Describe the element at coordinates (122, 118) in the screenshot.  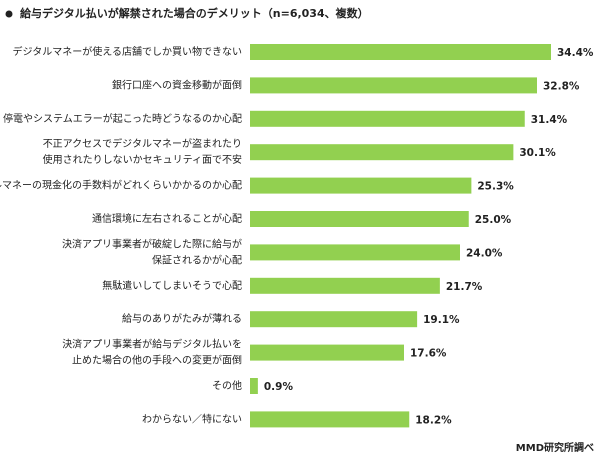
I see `category-label: 停電やシステムエラーが起こった時どうなるのか心配` at that location.